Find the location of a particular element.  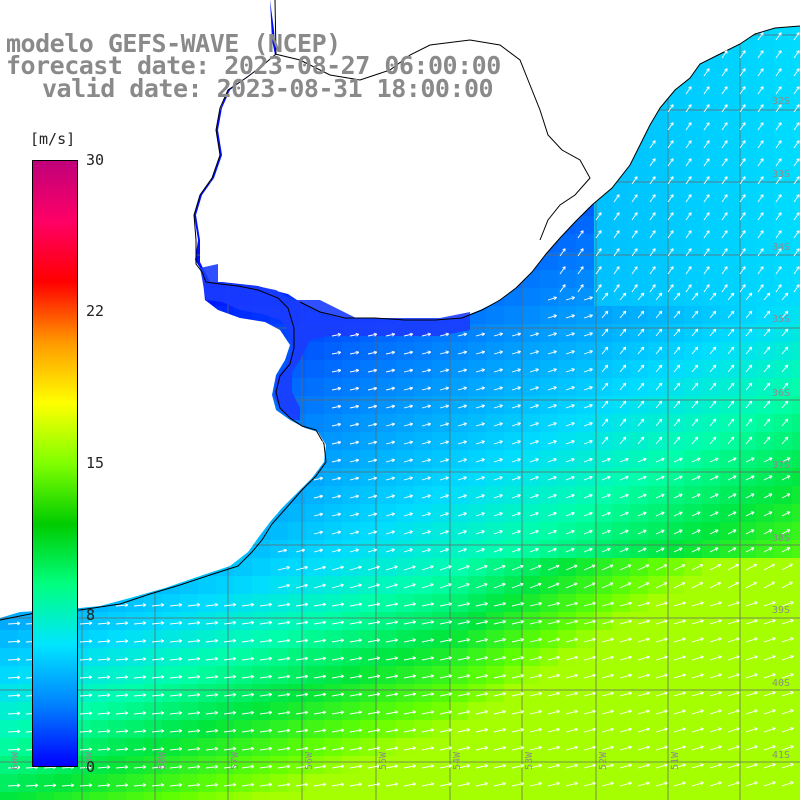

lat-label-32S: 32S is located at coordinates (781, 101).